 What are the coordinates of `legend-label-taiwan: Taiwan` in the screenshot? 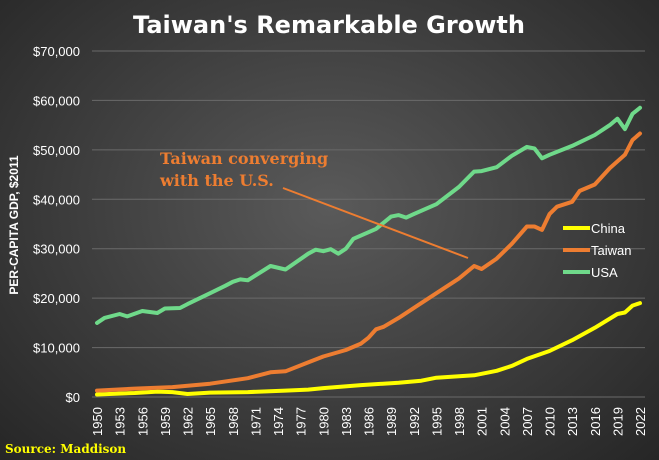 It's located at (611, 250).